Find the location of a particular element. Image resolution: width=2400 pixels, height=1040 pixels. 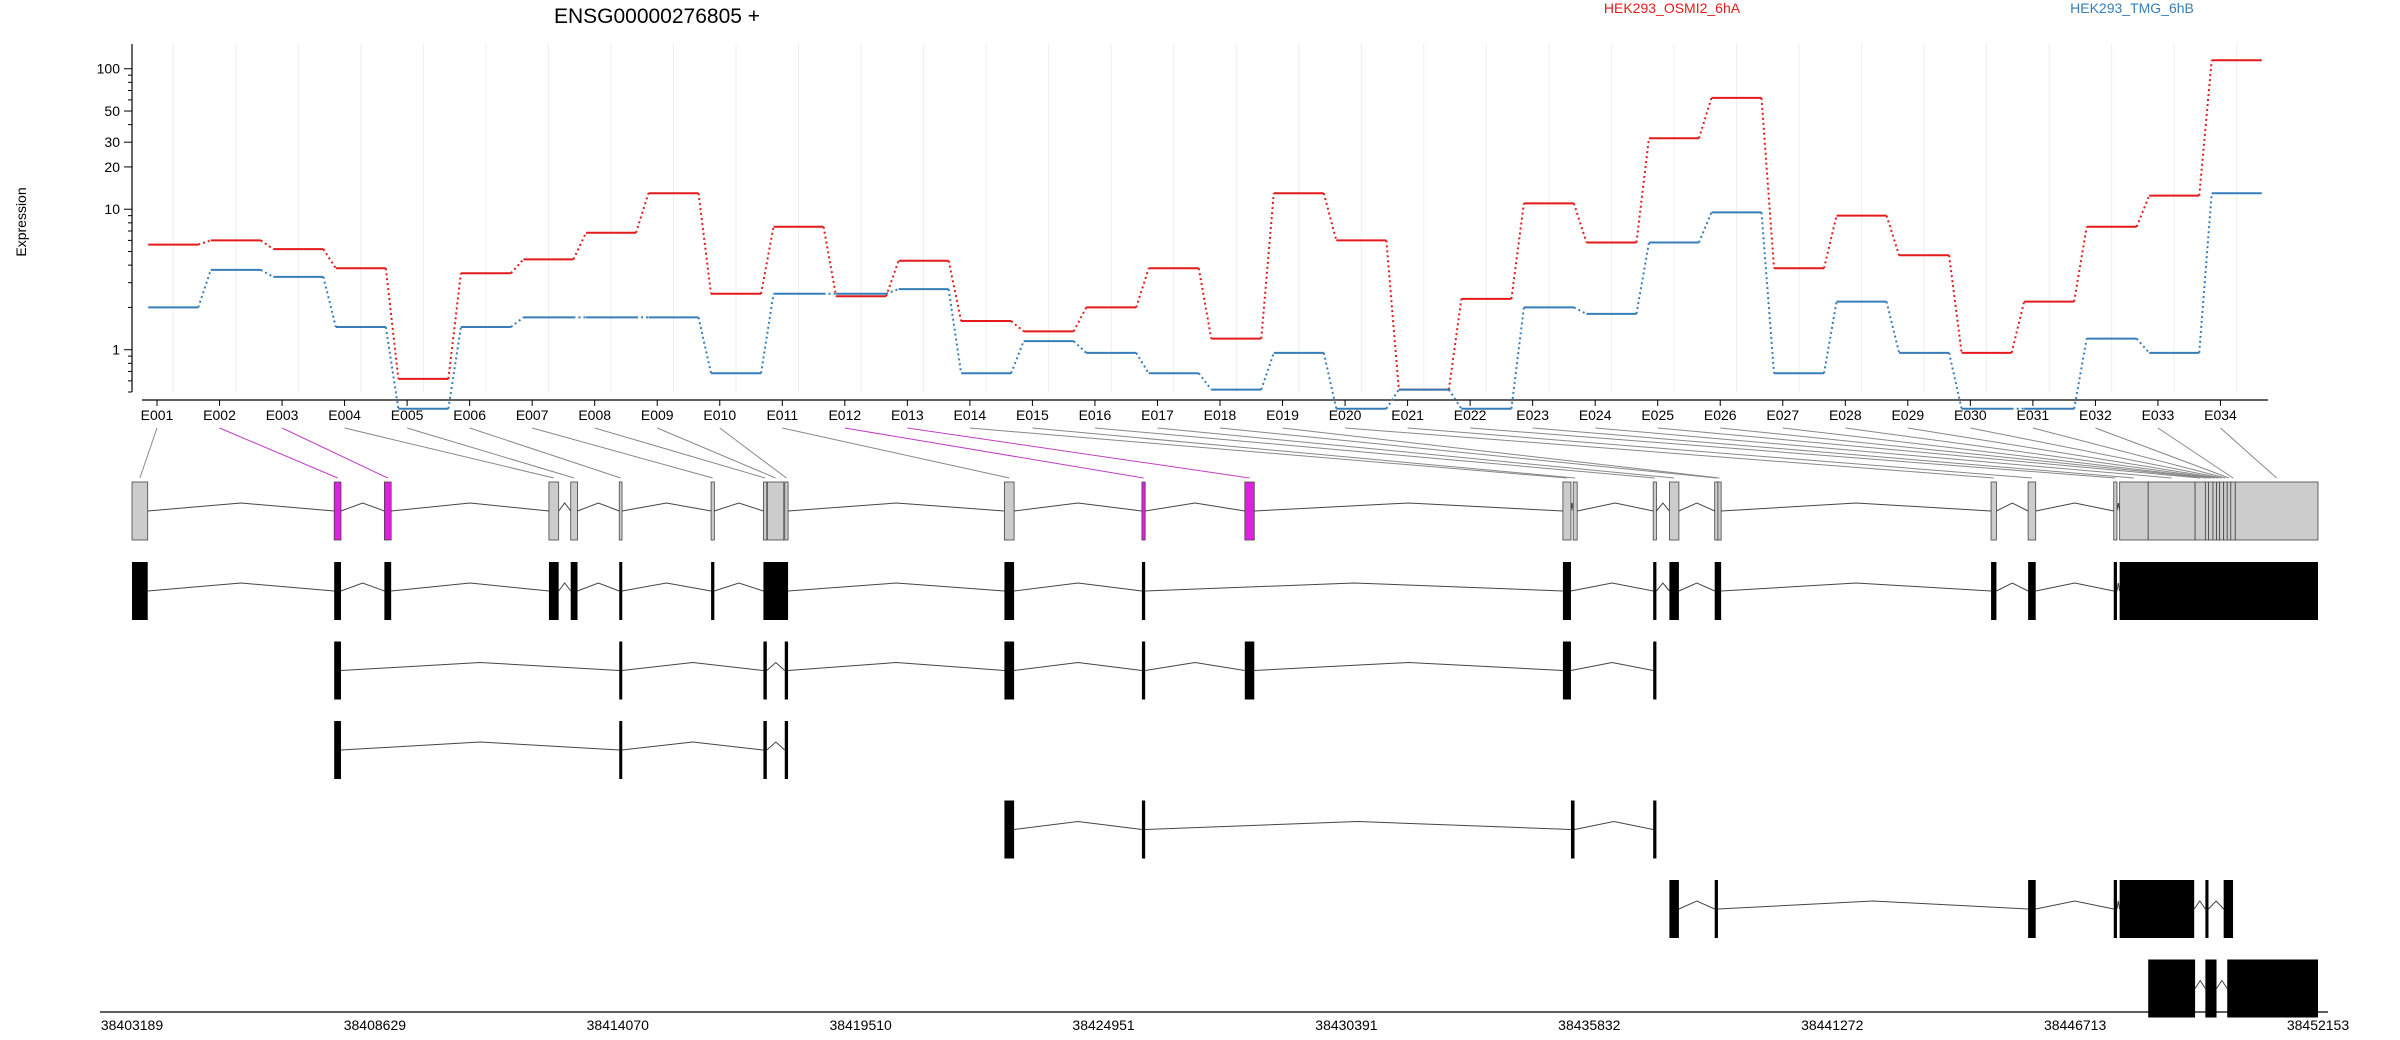

genomic-tick-label: 38441272 is located at coordinates (1832, 1025).